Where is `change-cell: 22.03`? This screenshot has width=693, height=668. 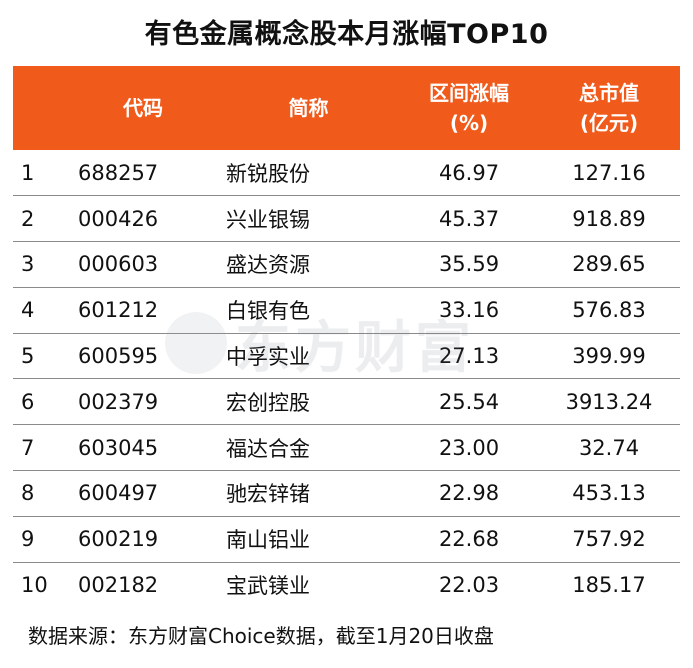 change-cell: 22.03 is located at coordinates (469, 585).